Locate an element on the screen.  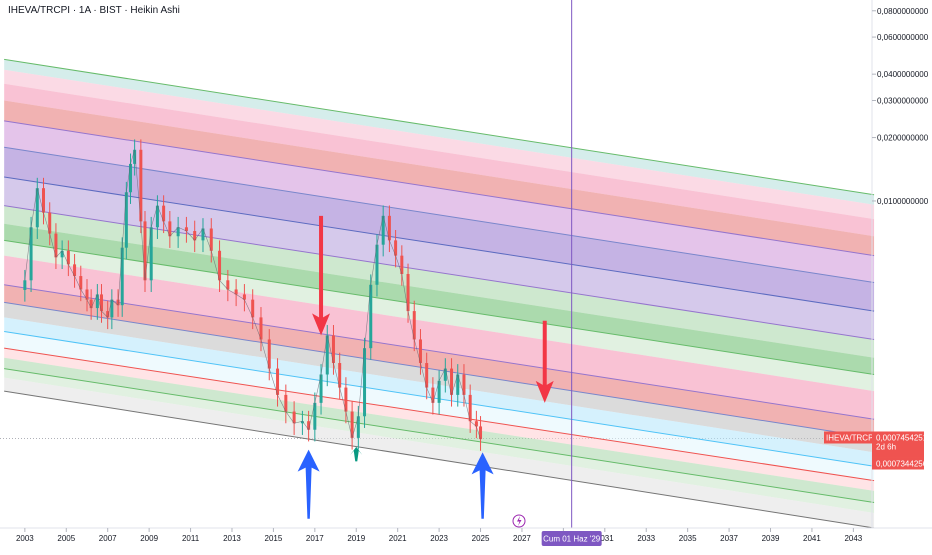
symbol-tag-label: IHEVA/TRCPI is located at coordinates (851, 437).